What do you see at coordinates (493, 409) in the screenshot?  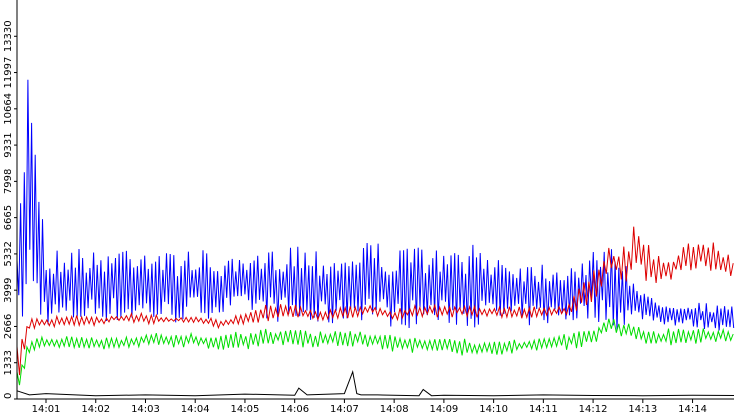 I see `x-tick-label: 14:10` at bounding box center [493, 409].